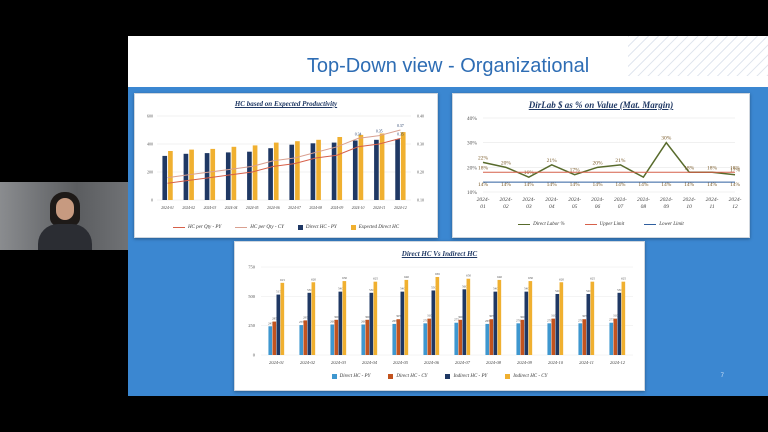  Describe the element at coordinates (301, 322) in the screenshot. I see `data-label: 255` at that location.